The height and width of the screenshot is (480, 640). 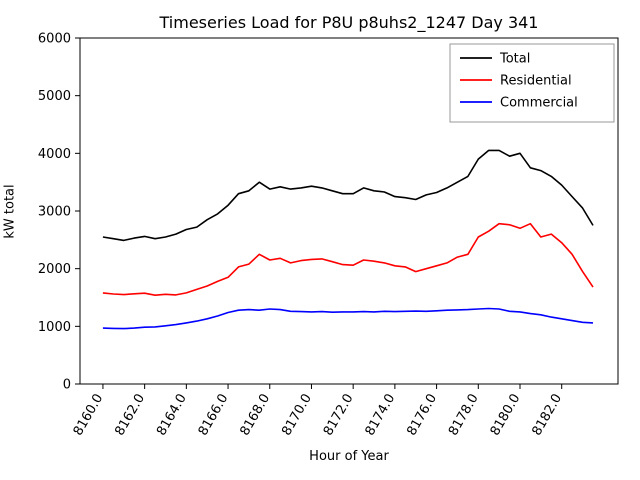 What do you see at coordinates (348, 318) in the screenshot?
I see `series-line-commercial` at bounding box center [348, 318].